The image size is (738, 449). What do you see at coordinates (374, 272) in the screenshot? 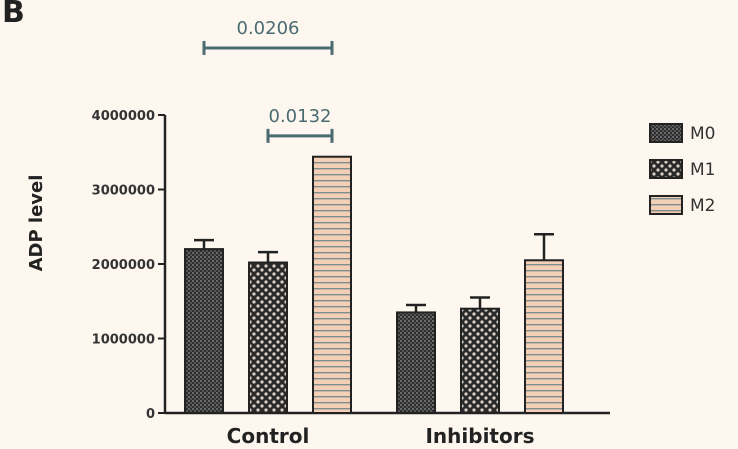
I see `error-bars-group` at bounding box center [374, 272].